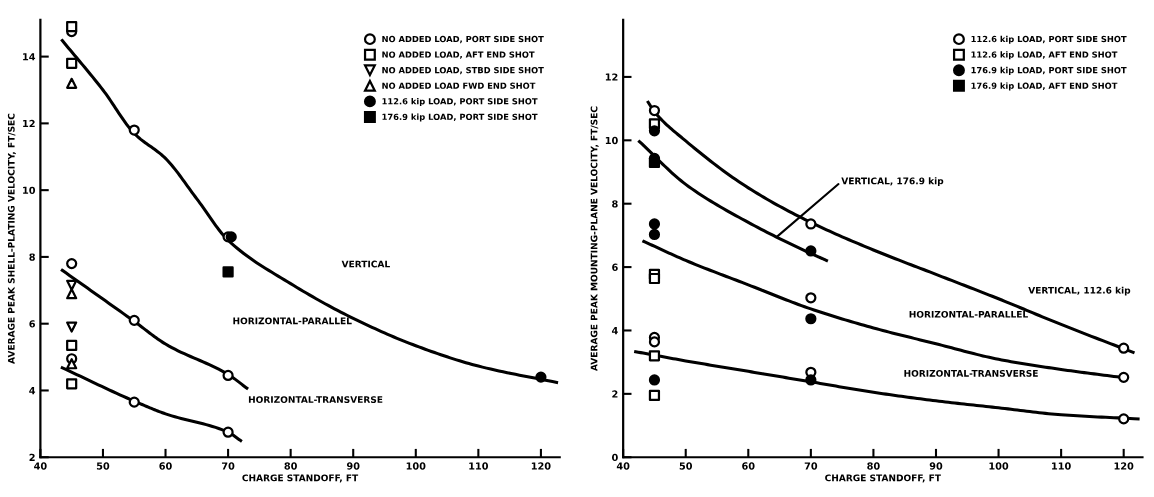  What do you see at coordinates (463, 70) in the screenshot?
I see `legend-label: NO ADDED LOAD, STBD SIDE SHOT` at bounding box center [463, 70].